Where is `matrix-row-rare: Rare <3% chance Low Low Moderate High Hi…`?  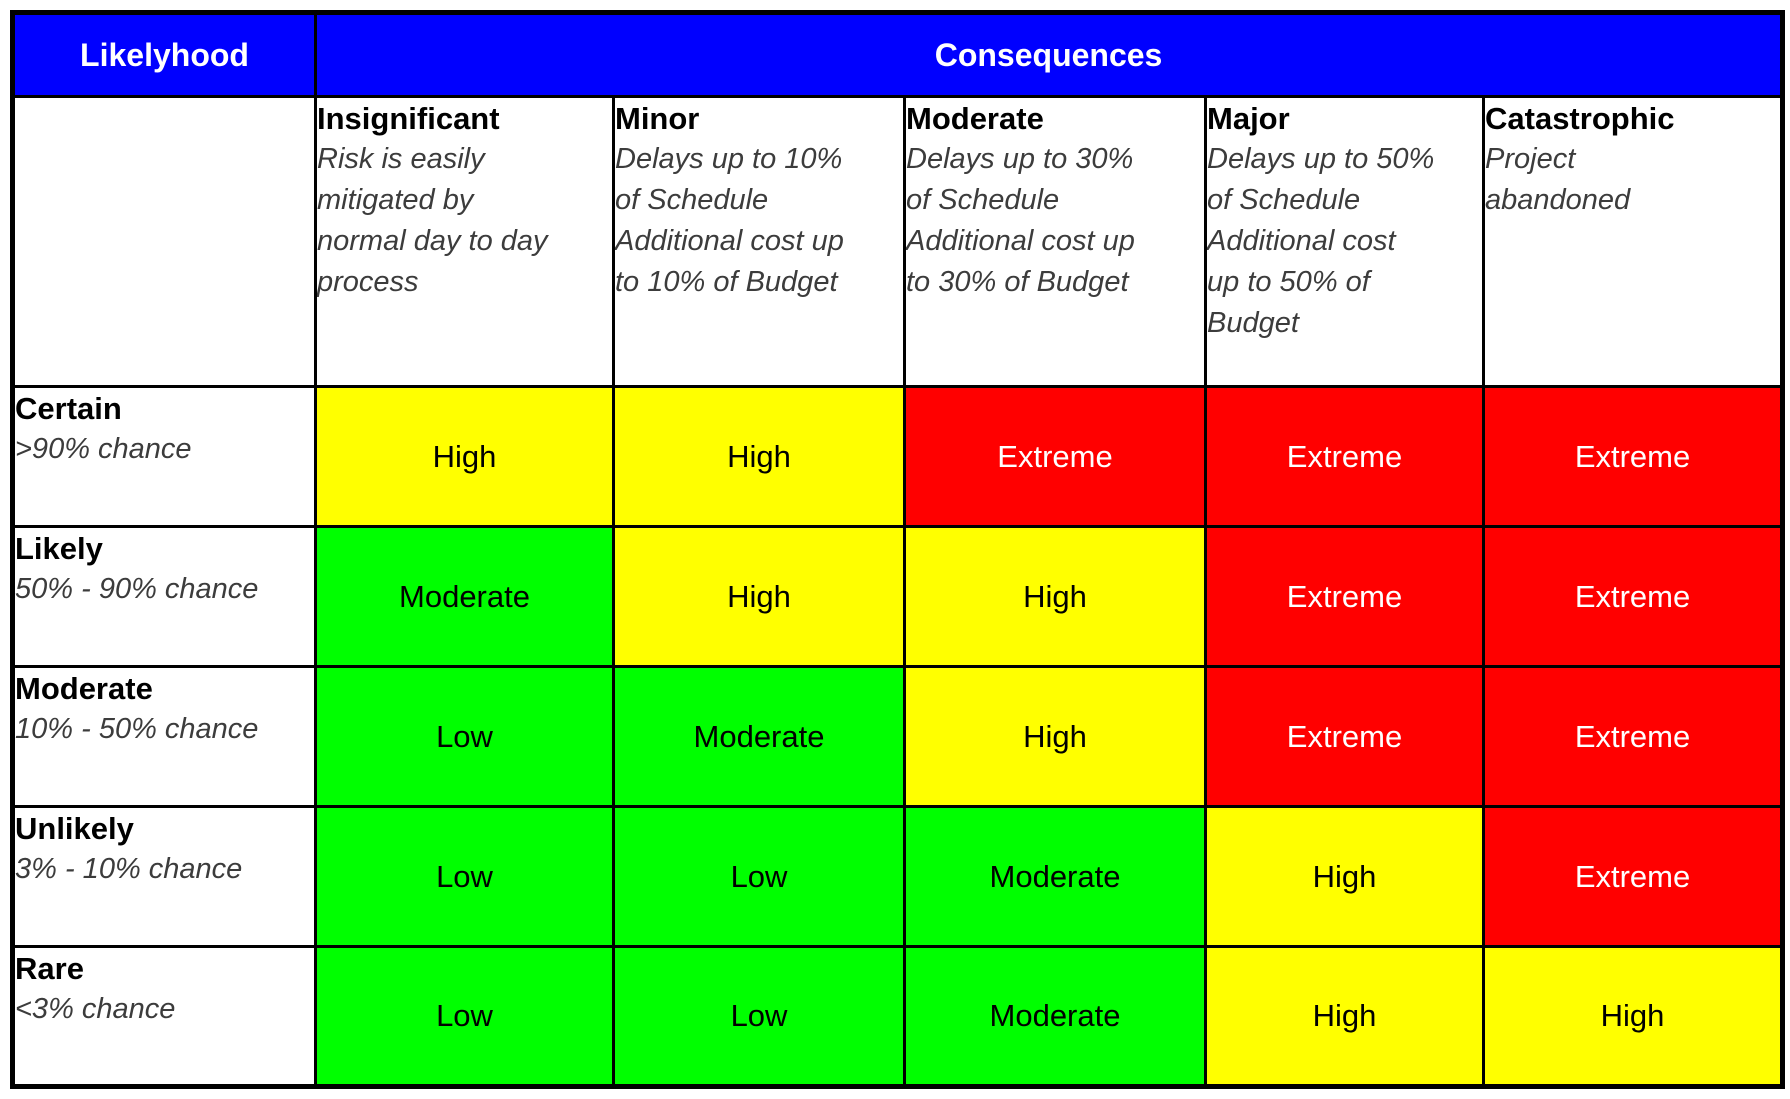 matrix-row-rare: Rare <3% chance Low Low Moderate High Hi… is located at coordinates (898, 1016).